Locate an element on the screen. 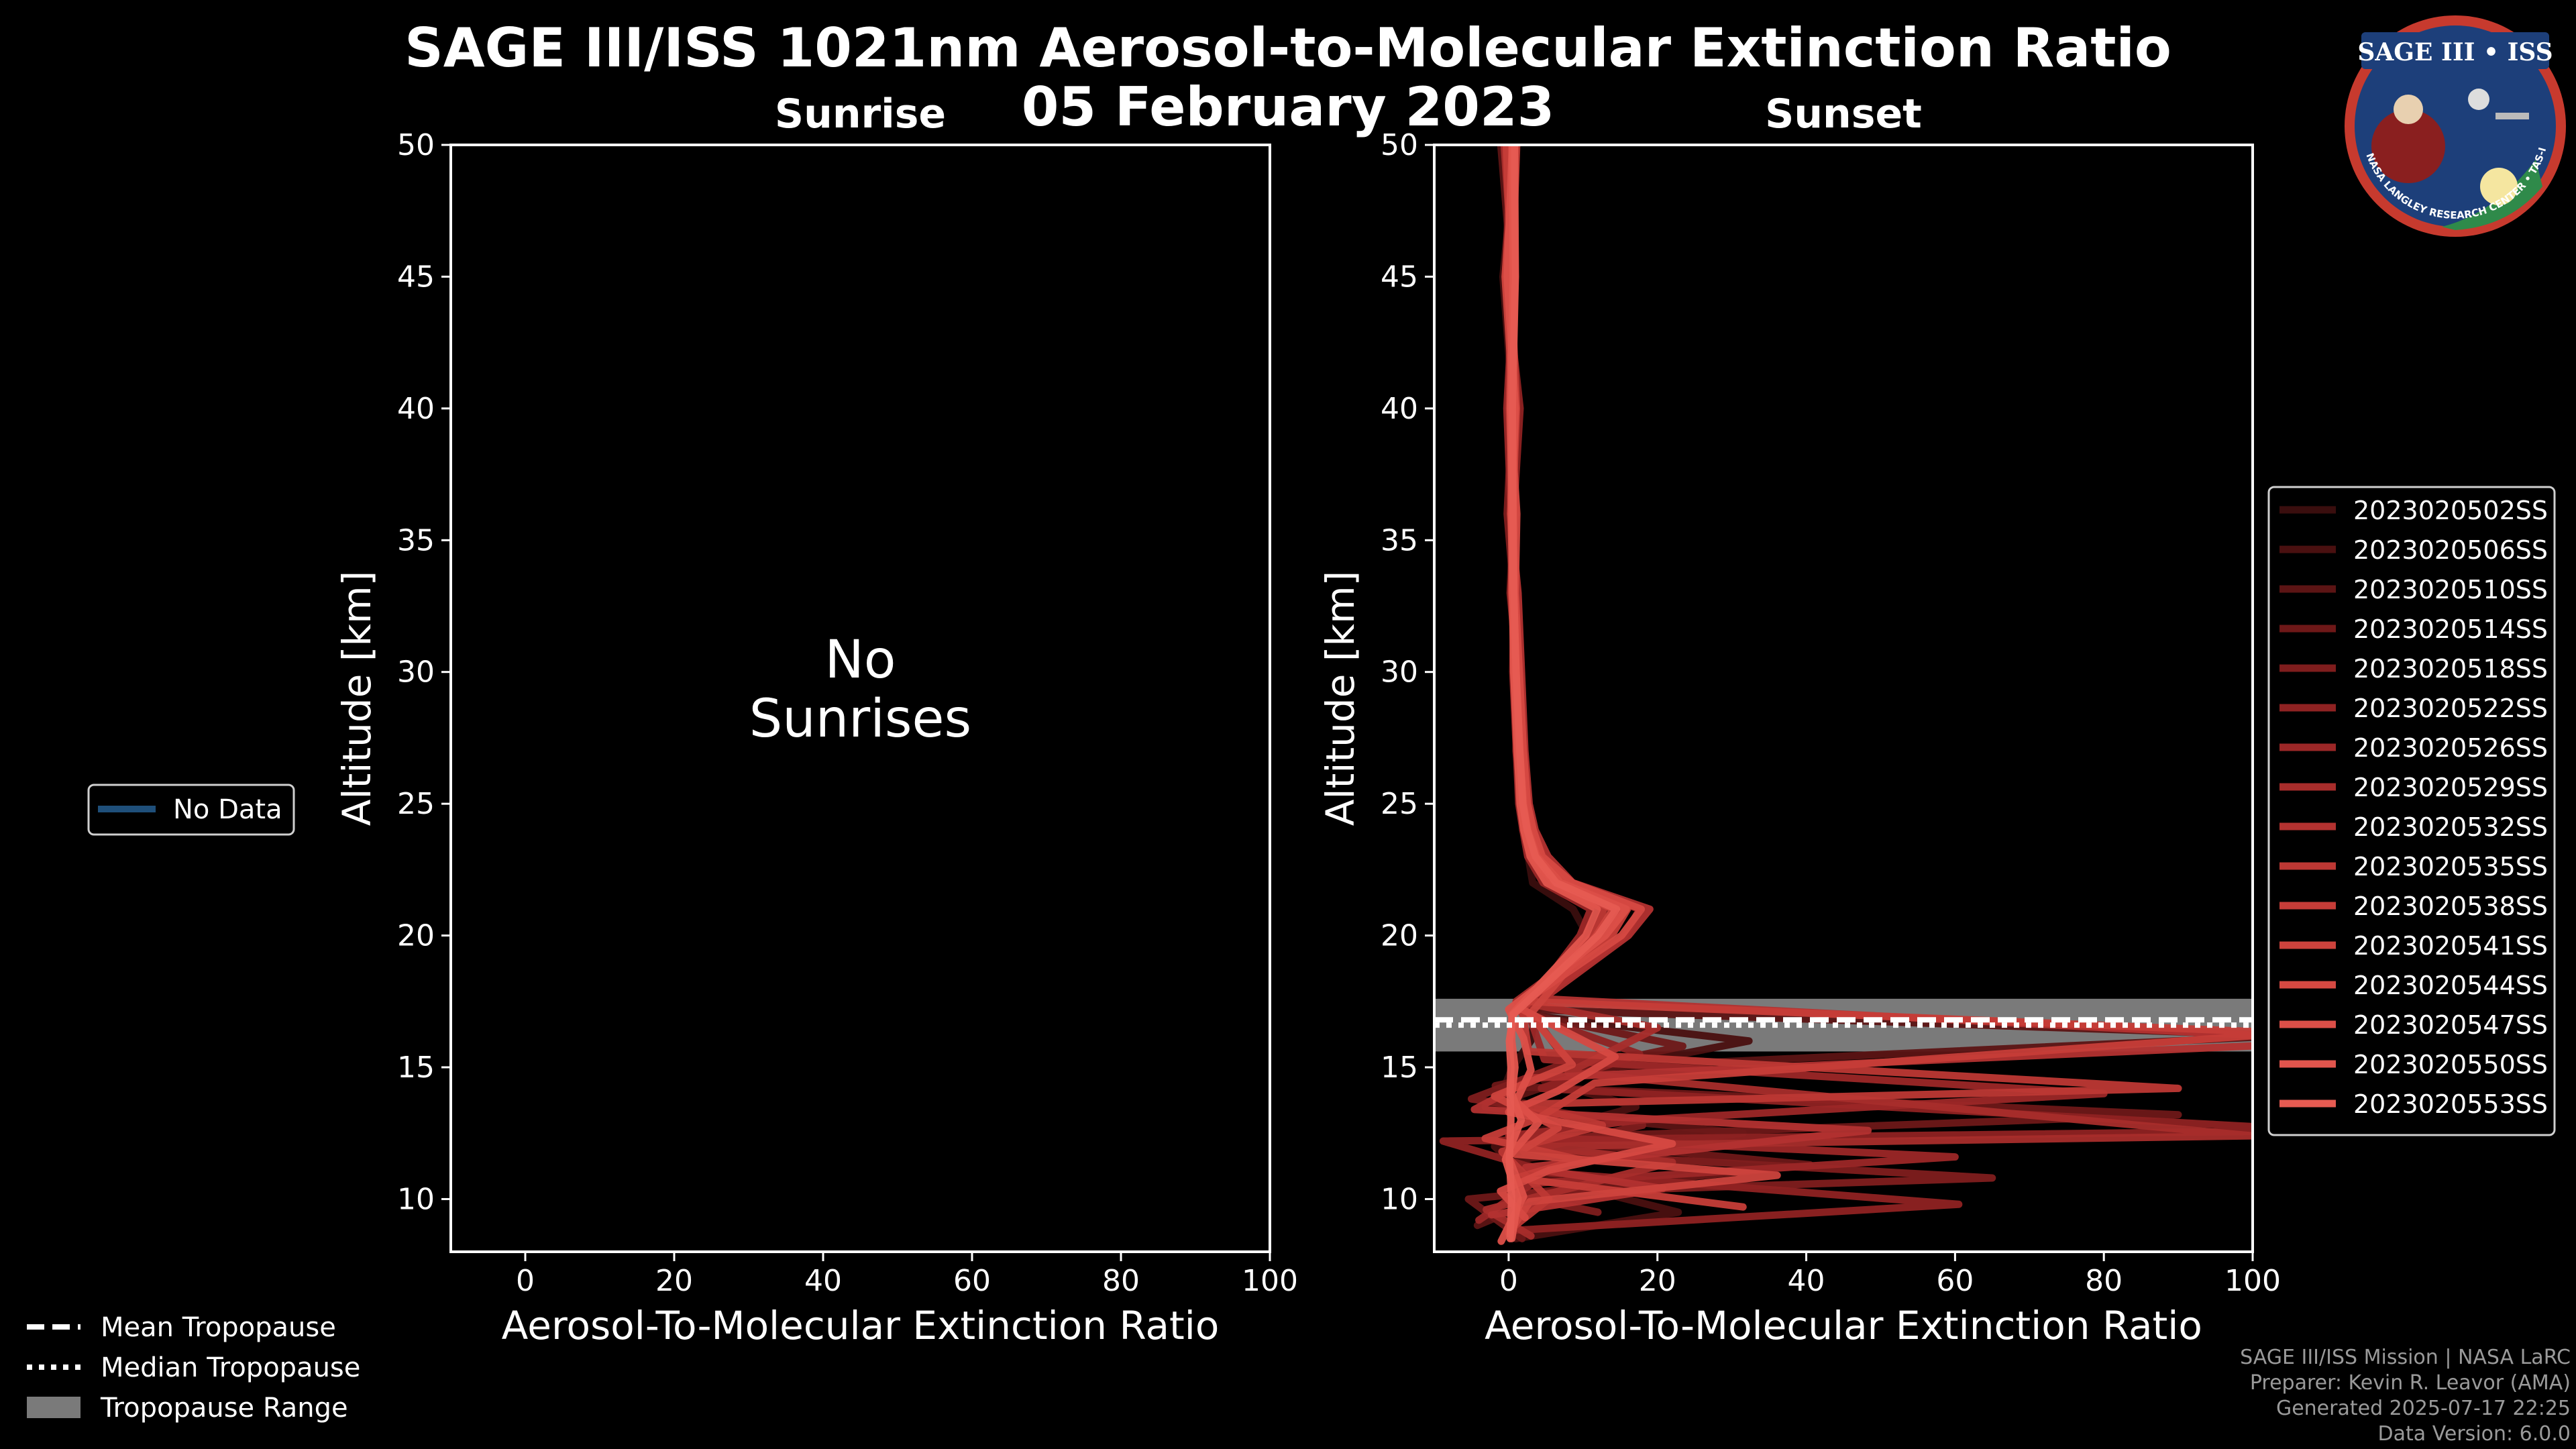 The image size is (2576, 1449). logo-figure-cloak is located at coordinates (2408, 146).